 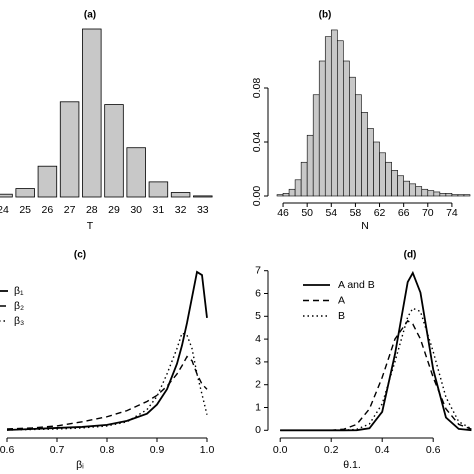 I want to click on legend-label: β₂, so click(x=19, y=306).